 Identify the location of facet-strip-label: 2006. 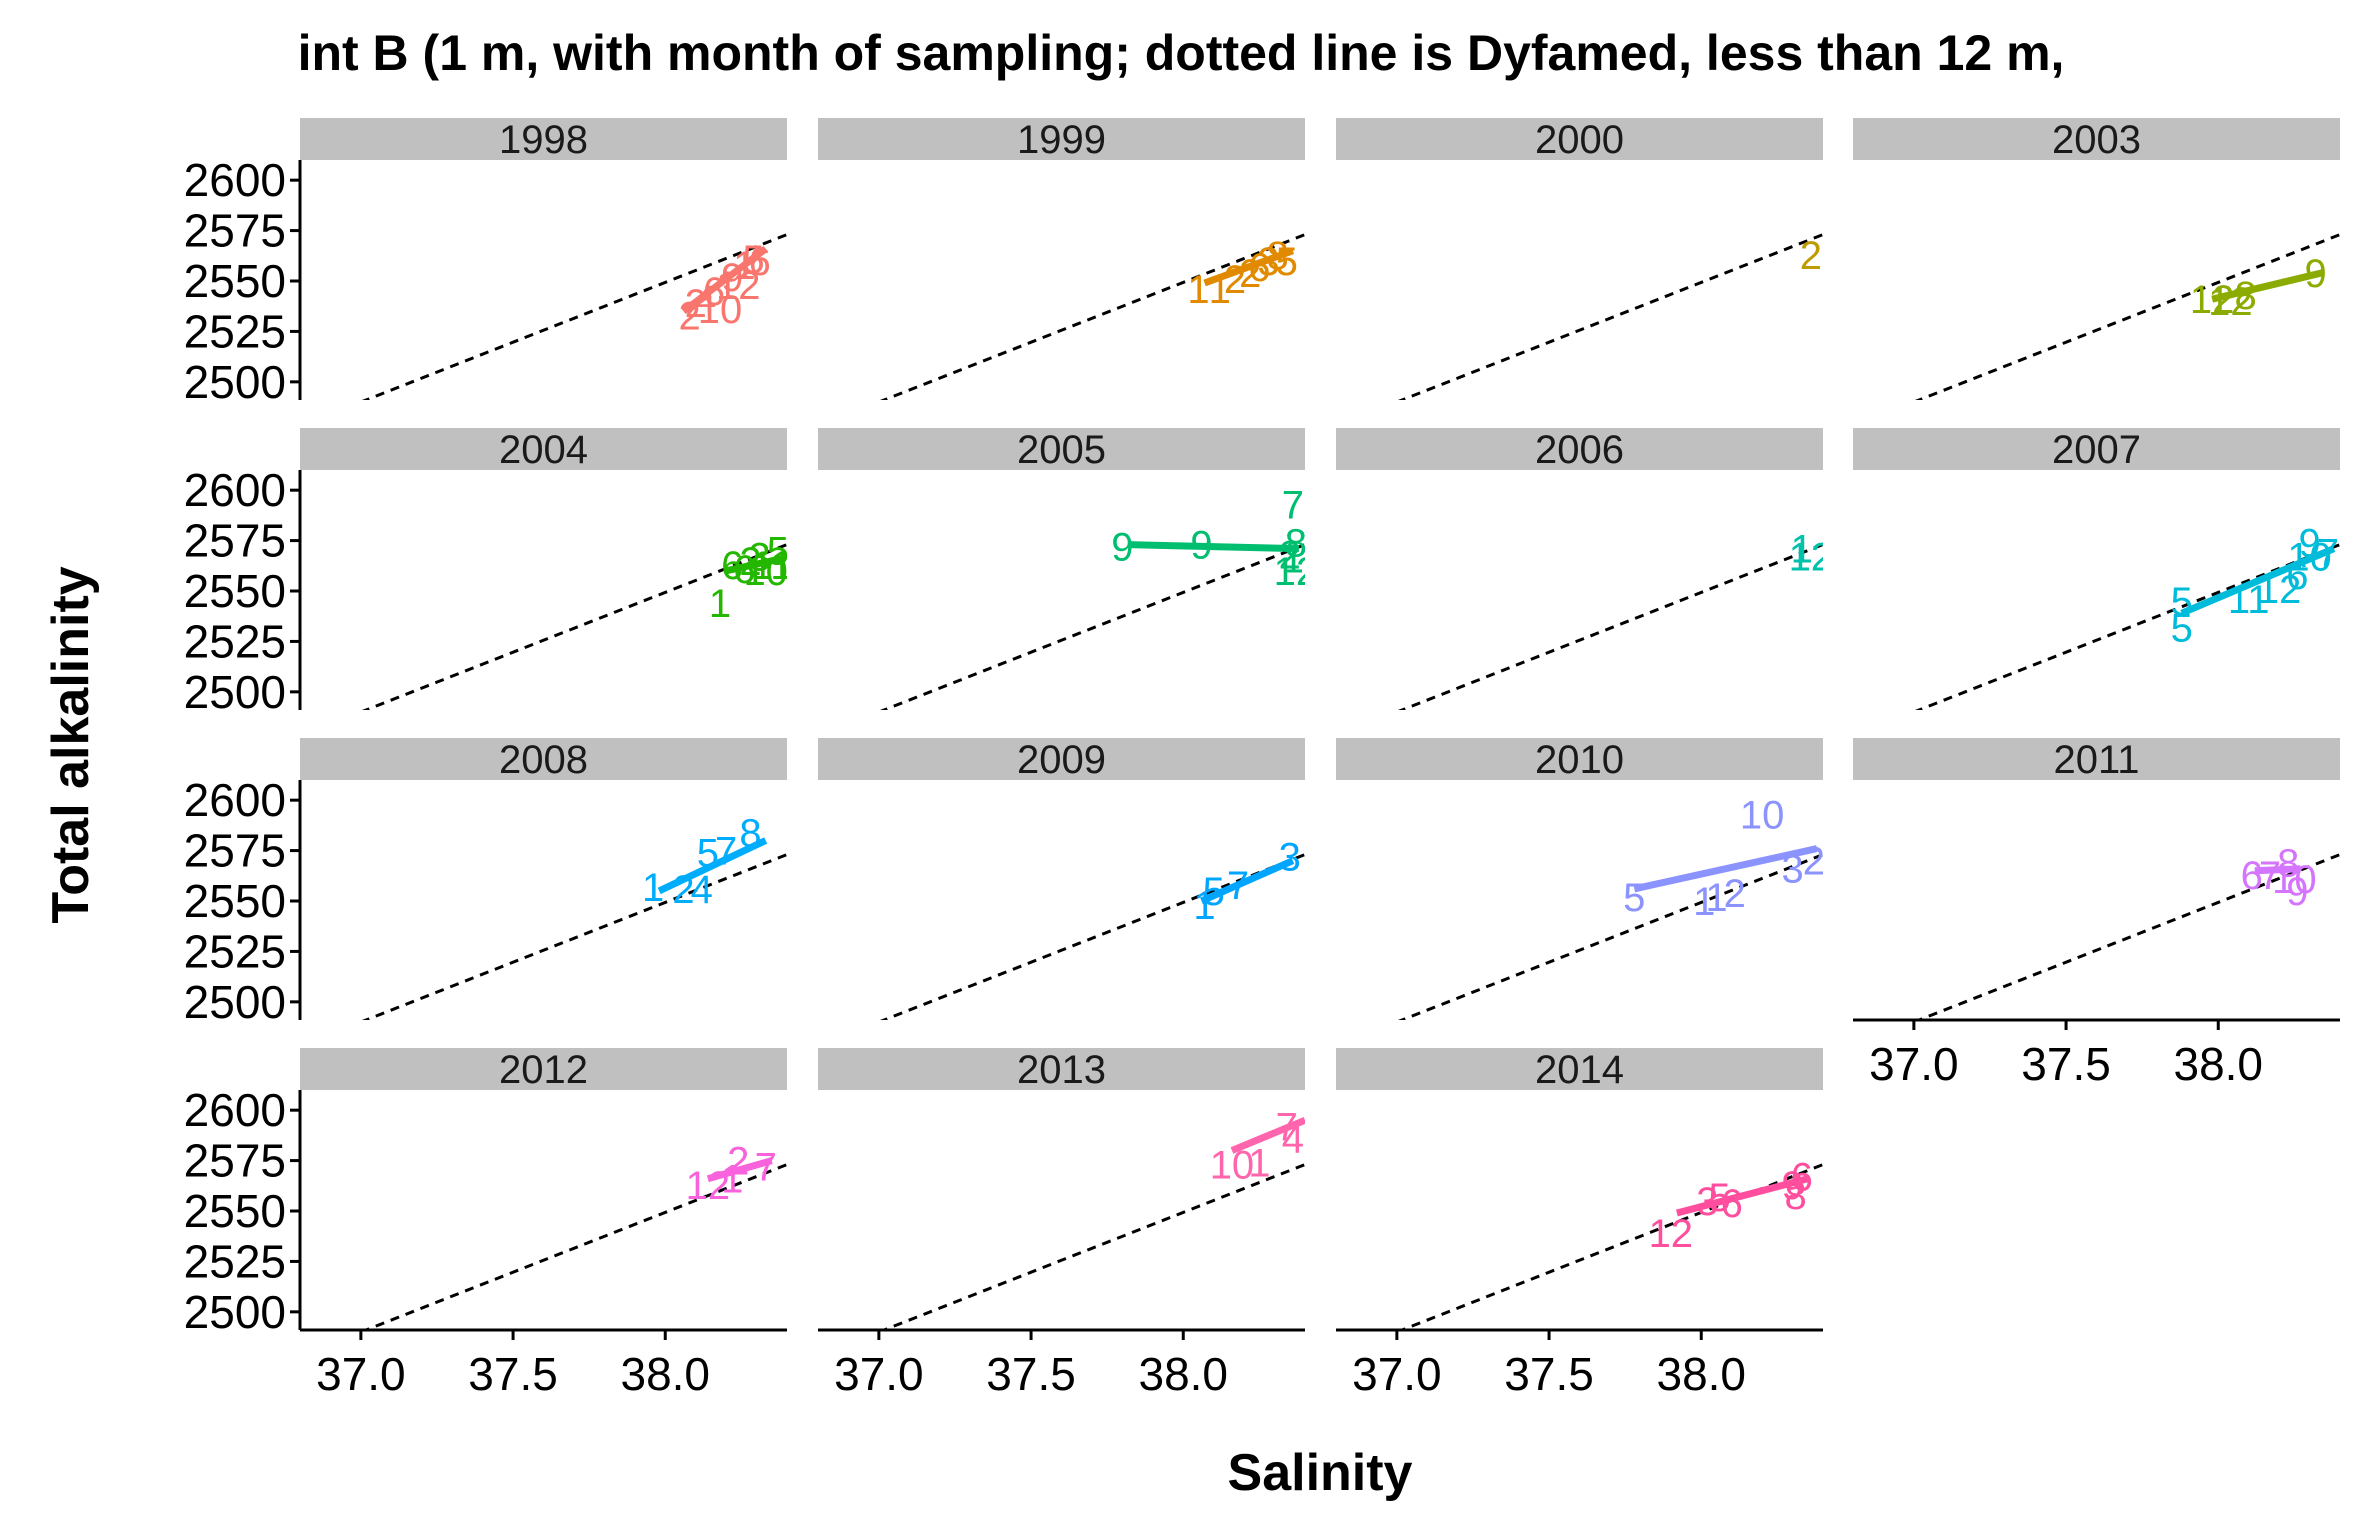
(1579, 450).